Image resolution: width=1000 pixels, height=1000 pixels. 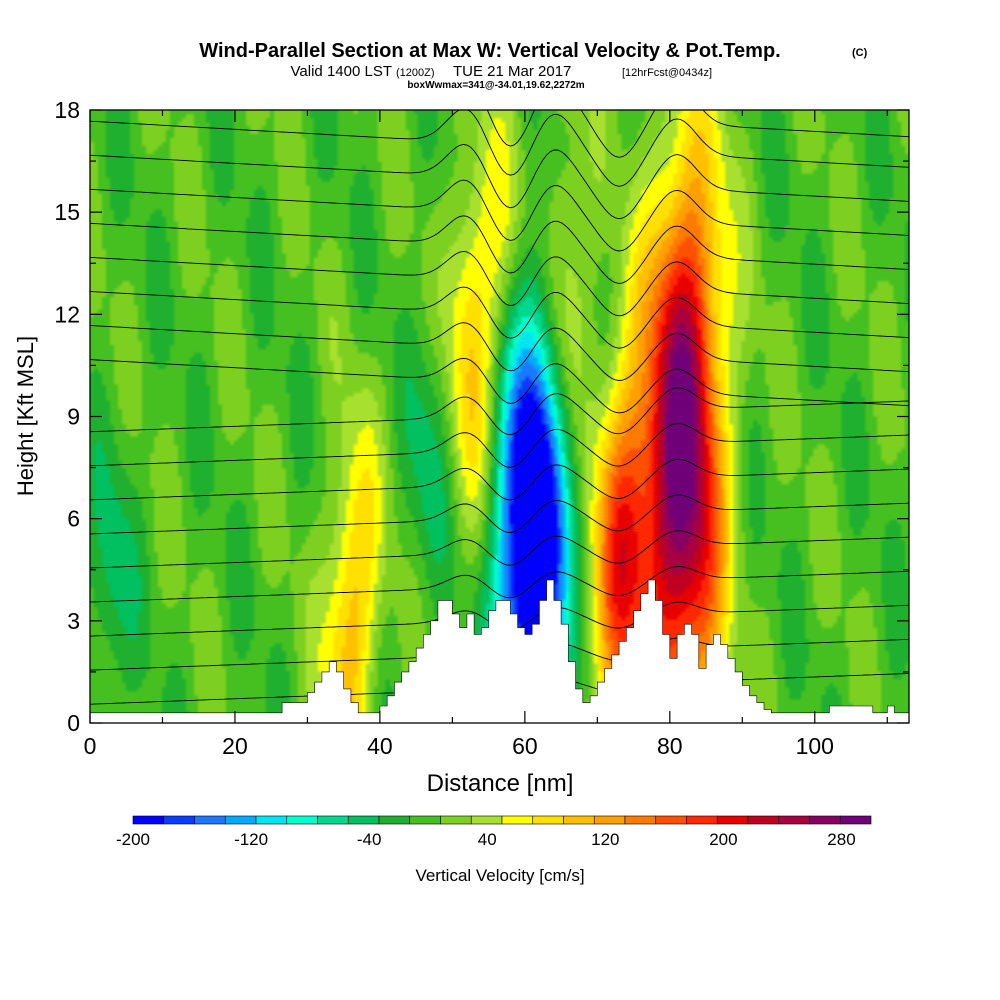 I want to click on x-tick-label: 20, so click(x=235, y=746).